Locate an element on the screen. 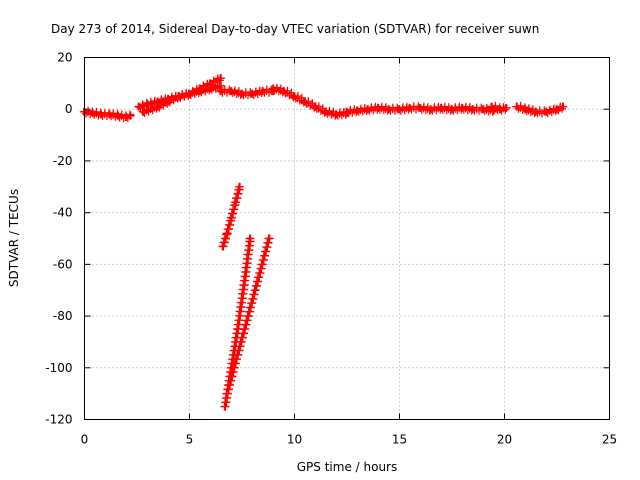  y-tick-label: 0 is located at coordinates (69, 109).